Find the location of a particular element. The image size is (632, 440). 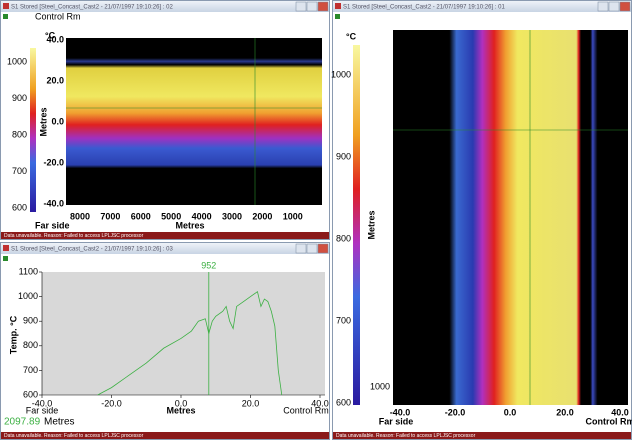

x-tick-label: 8000 is located at coordinates (80, 216).